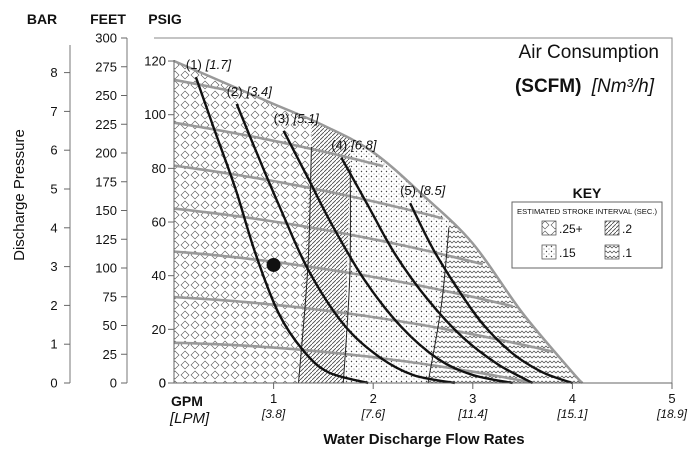 The image size is (700, 456). I want to click on x-tick-sublabel: [3.8], so click(273, 414).